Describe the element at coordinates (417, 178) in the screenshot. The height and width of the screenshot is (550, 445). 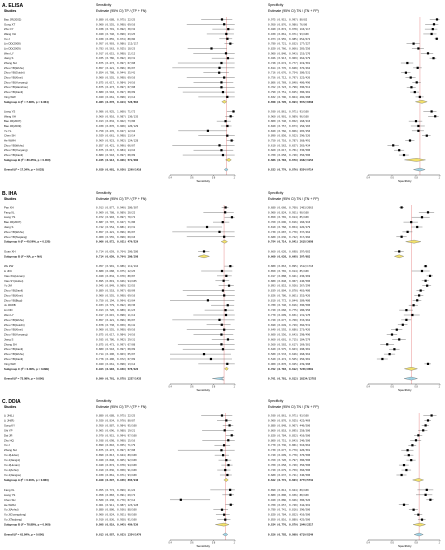
I see `specificity-tick-label: 0.8` at that location.